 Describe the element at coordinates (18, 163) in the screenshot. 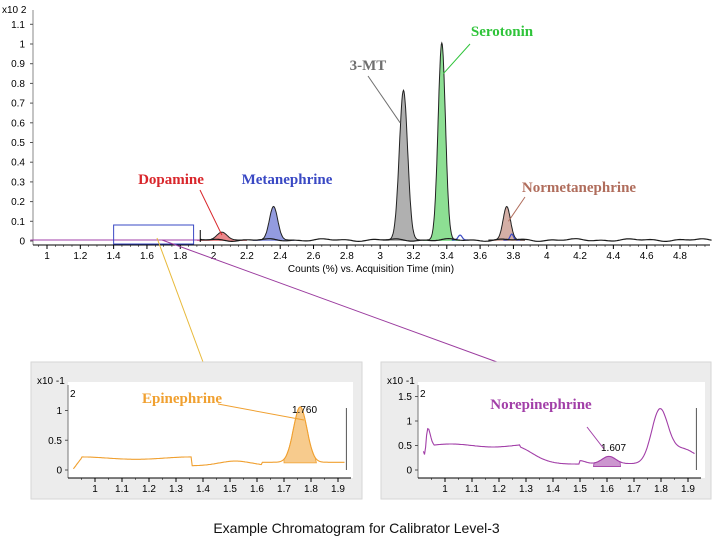

I see `main-y-tick-label: 0.4` at that location.